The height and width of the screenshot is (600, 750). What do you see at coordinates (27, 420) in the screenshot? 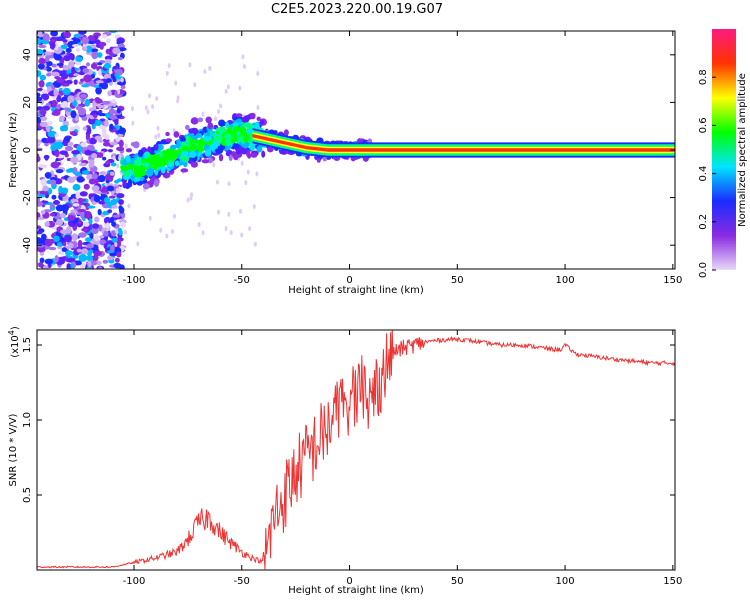
I see `y-tick-label: 1.0` at bounding box center [27, 420].